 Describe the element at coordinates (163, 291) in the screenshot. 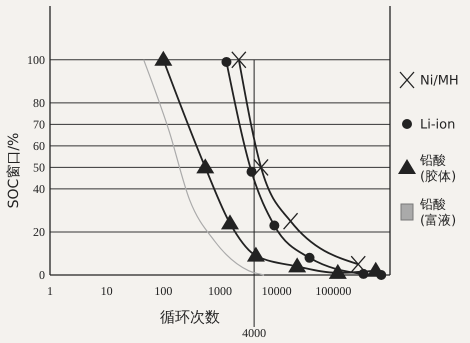

I see `x-tick-label: 100` at that location.